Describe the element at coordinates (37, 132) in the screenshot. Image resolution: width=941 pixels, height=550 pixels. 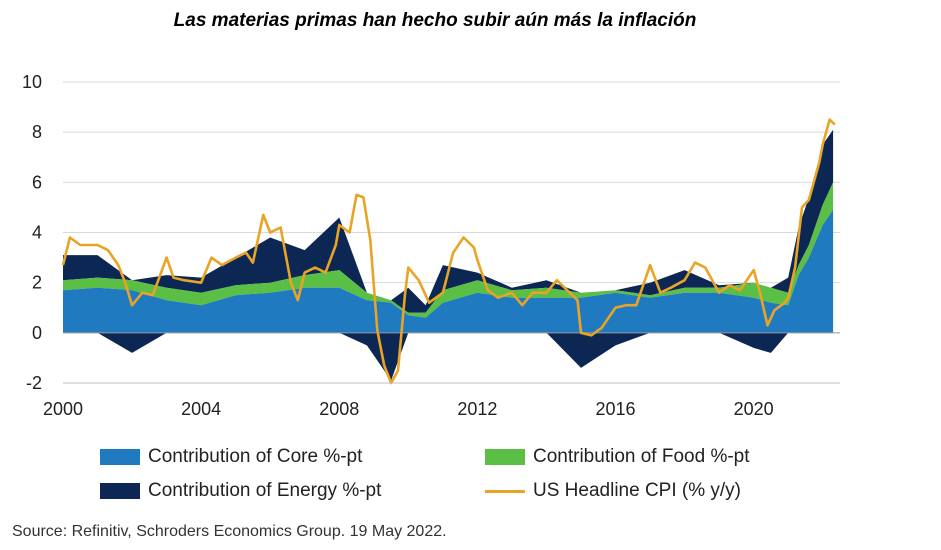
I see `y-tick-label-8: 8` at that location.